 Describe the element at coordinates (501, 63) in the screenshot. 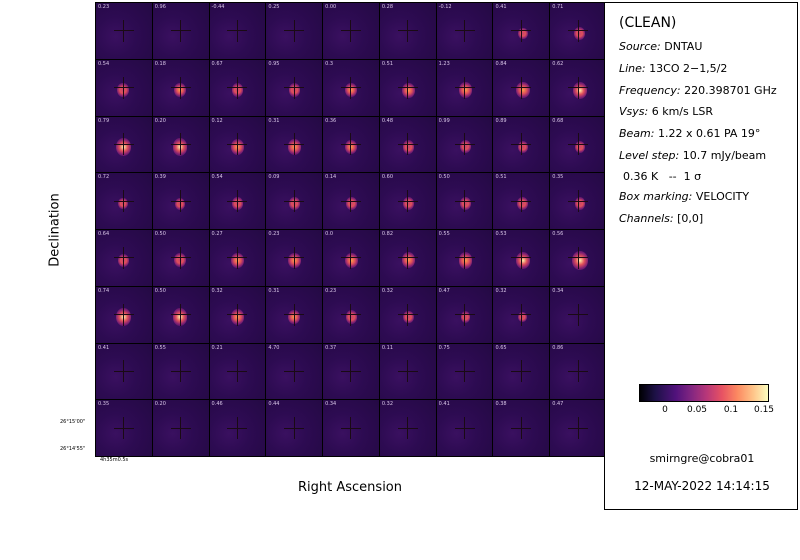

I see `channel-velocity-label: 0.84` at that location.